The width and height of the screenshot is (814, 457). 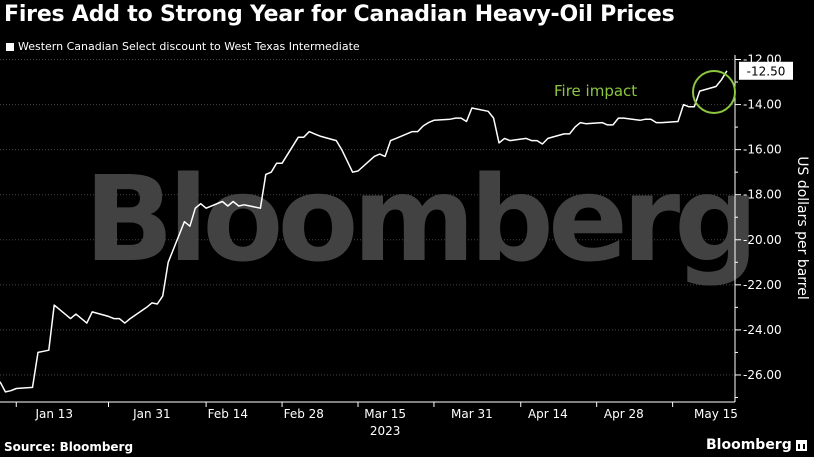 What do you see at coordinates (801, 445) in the screenshot?
I see `bloomberg-logo-icon` at bounding box center [801, 445].